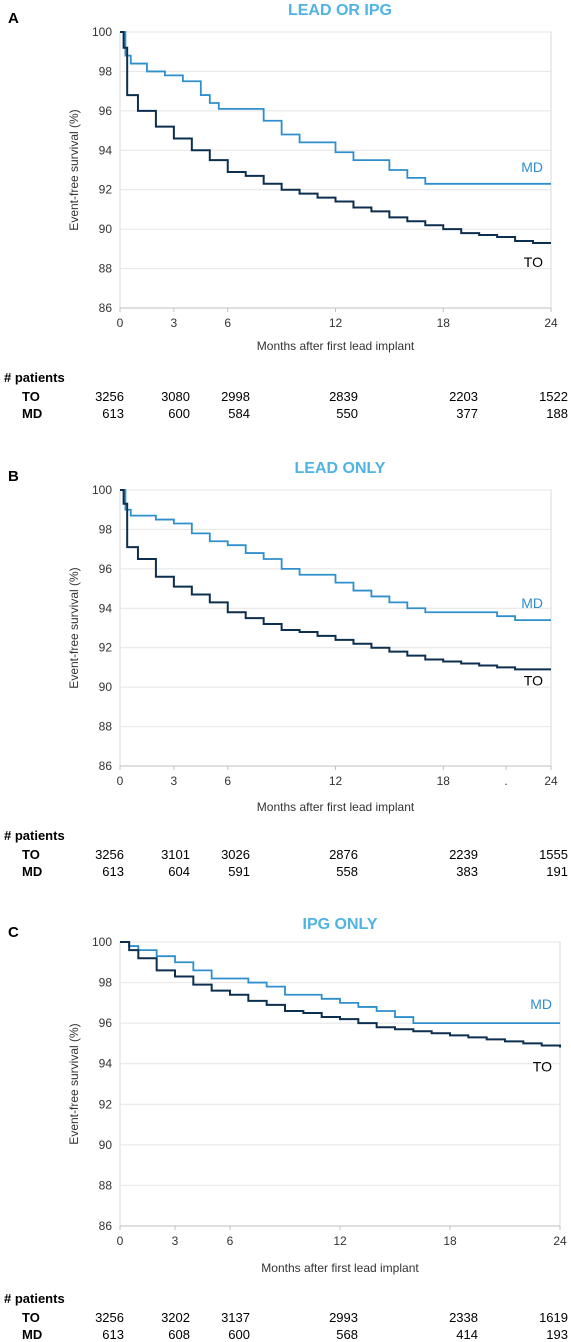 This screenshot has height=1342, width=571. What do you see at coordinates (343, 854) in the screenshot?
I see `patients-cell: 2876` at bounding box center [343, 854].